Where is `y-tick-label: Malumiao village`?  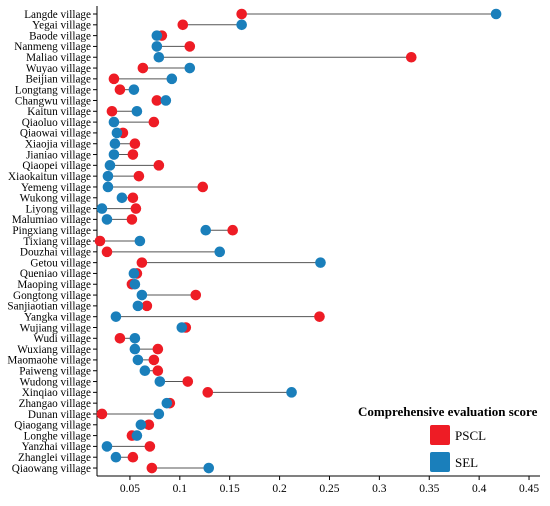
y-tick-label: Malumiao village is located at coordinates (51, 220).